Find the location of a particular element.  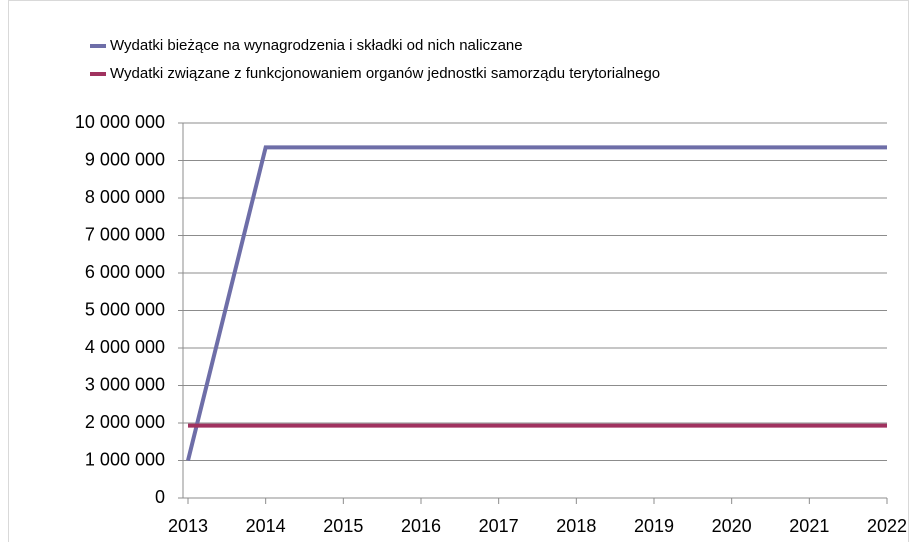

x-tick-label: 2022 is located at coordinates (887, 526).